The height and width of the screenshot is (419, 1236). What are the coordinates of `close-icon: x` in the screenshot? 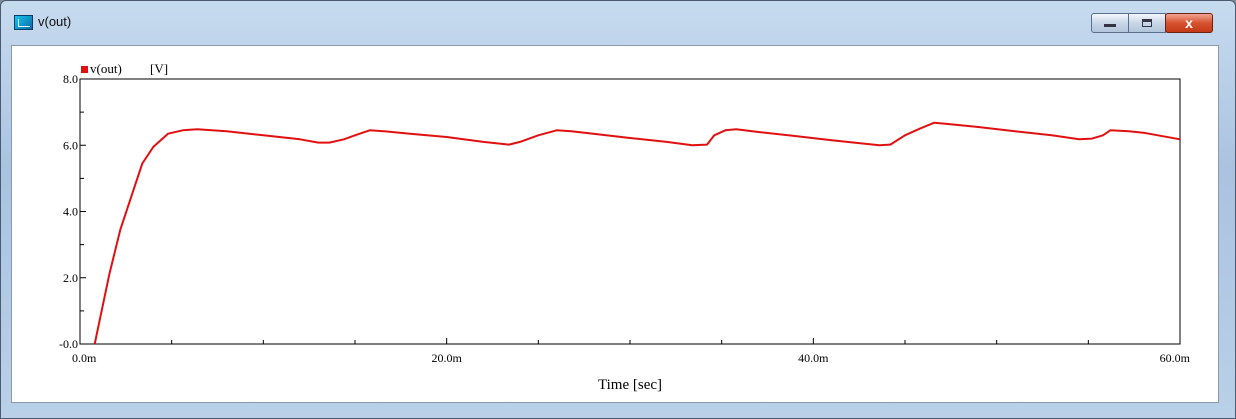 It's located at (1189, 23).